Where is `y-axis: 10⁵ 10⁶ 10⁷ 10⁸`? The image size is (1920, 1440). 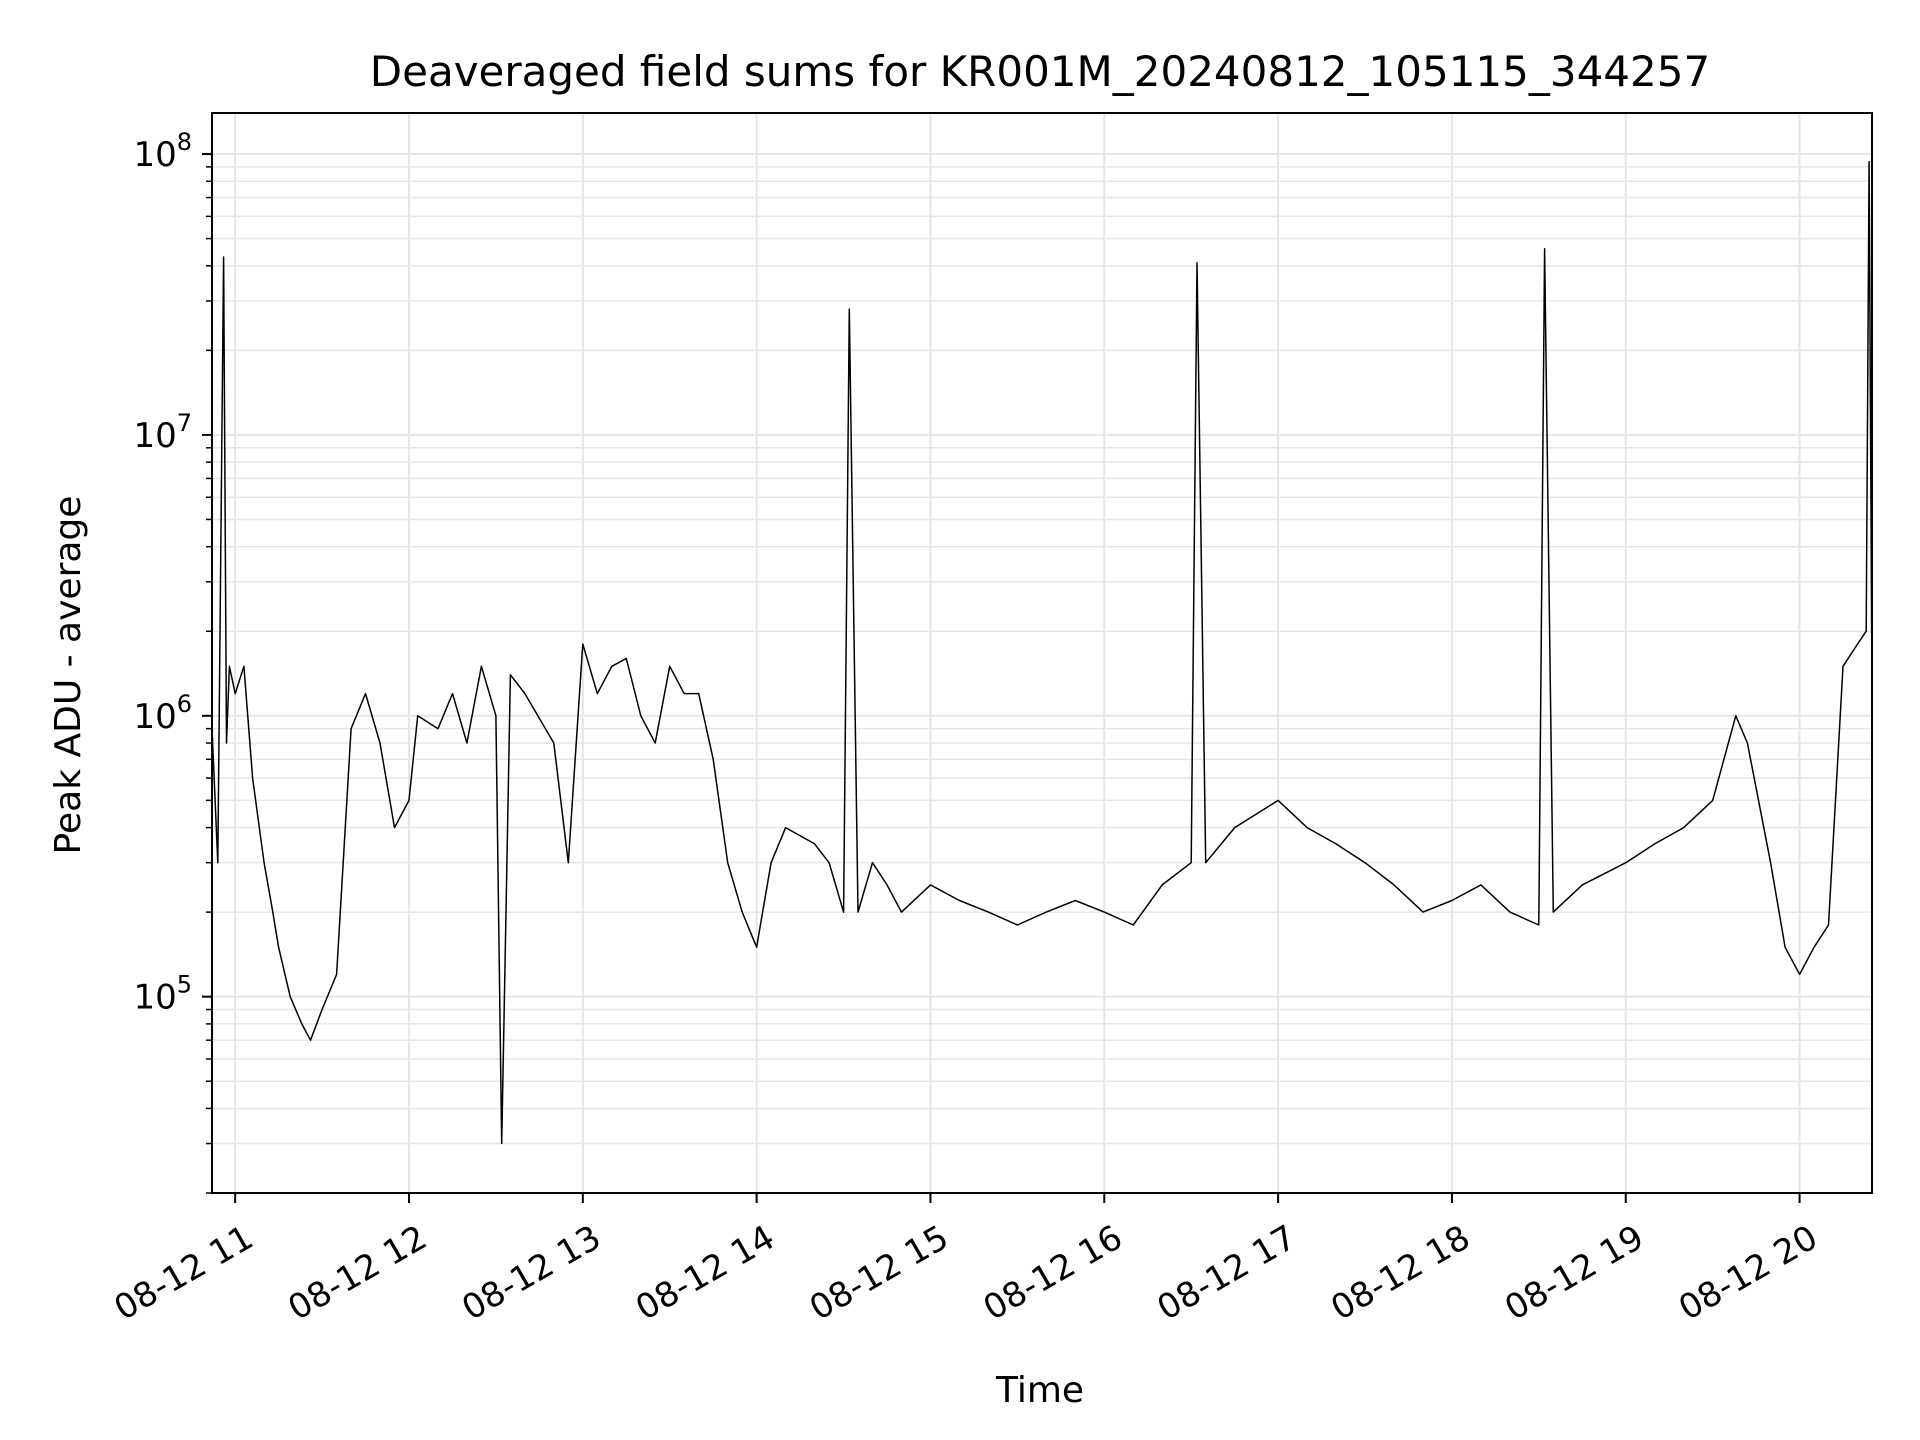 y-axis: 10⁵ 10⁶ 10⁷ 10⁸ is located at coordinates (172, 661).